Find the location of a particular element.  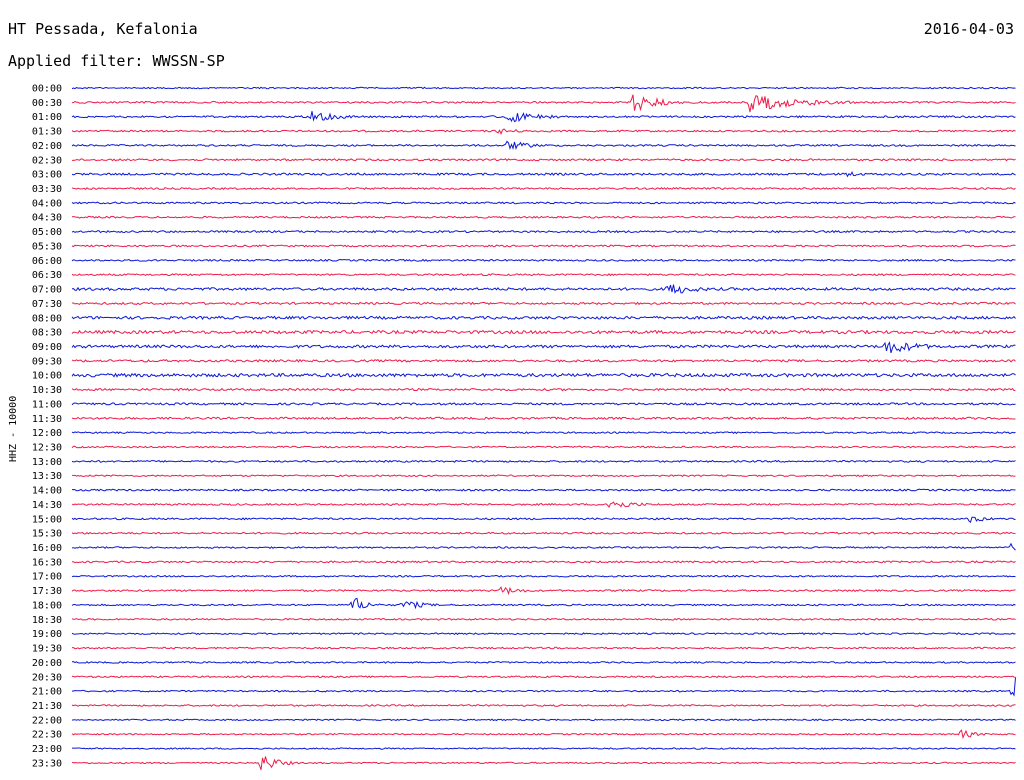

time-label-1030: 10:30 is located at coordinates (47, 390).